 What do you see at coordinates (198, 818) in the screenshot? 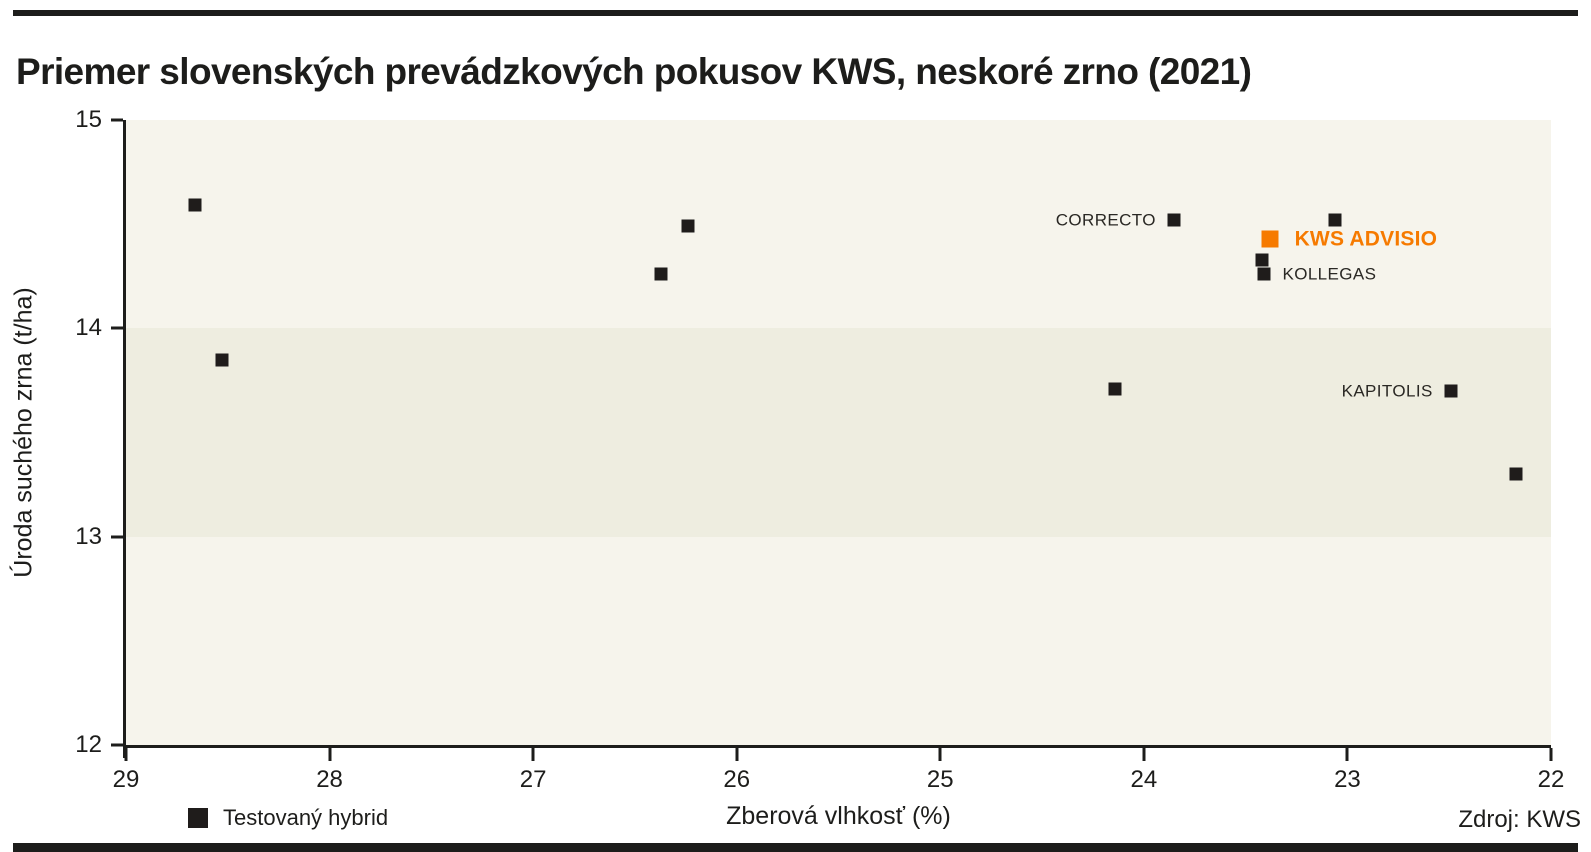
I see `legend-square-marker` at bounding box center [198, 818].